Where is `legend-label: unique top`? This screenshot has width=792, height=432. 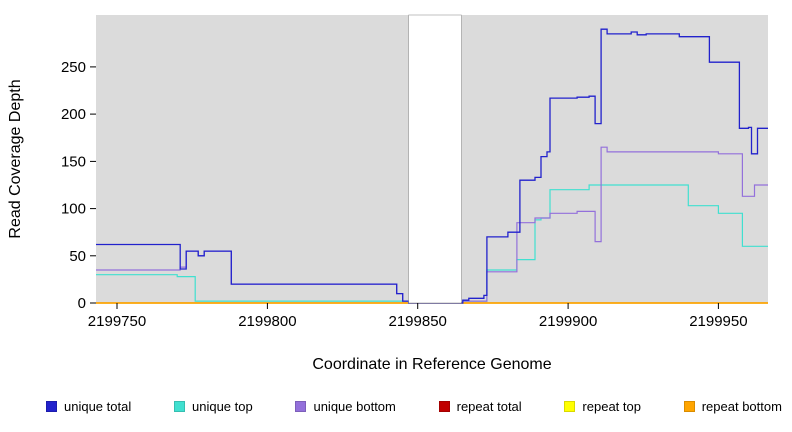 legend-label: unique top is located at coordinates (222, 406).